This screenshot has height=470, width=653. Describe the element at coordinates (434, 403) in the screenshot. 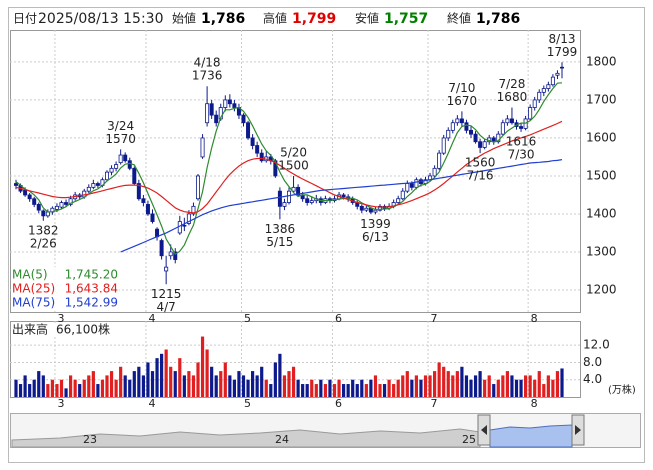

I see `x-tick-label: 7` at that location.